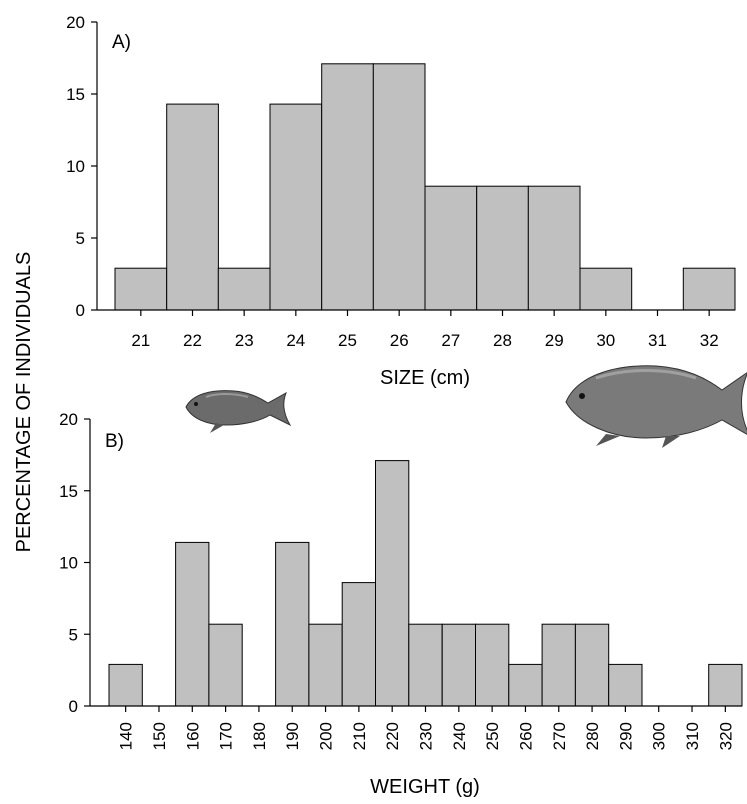 The image size is (747, 804). Describe the element at coordinates (68, 419) in the screenshot. I see `y-tick-label-b: 20` at that location.